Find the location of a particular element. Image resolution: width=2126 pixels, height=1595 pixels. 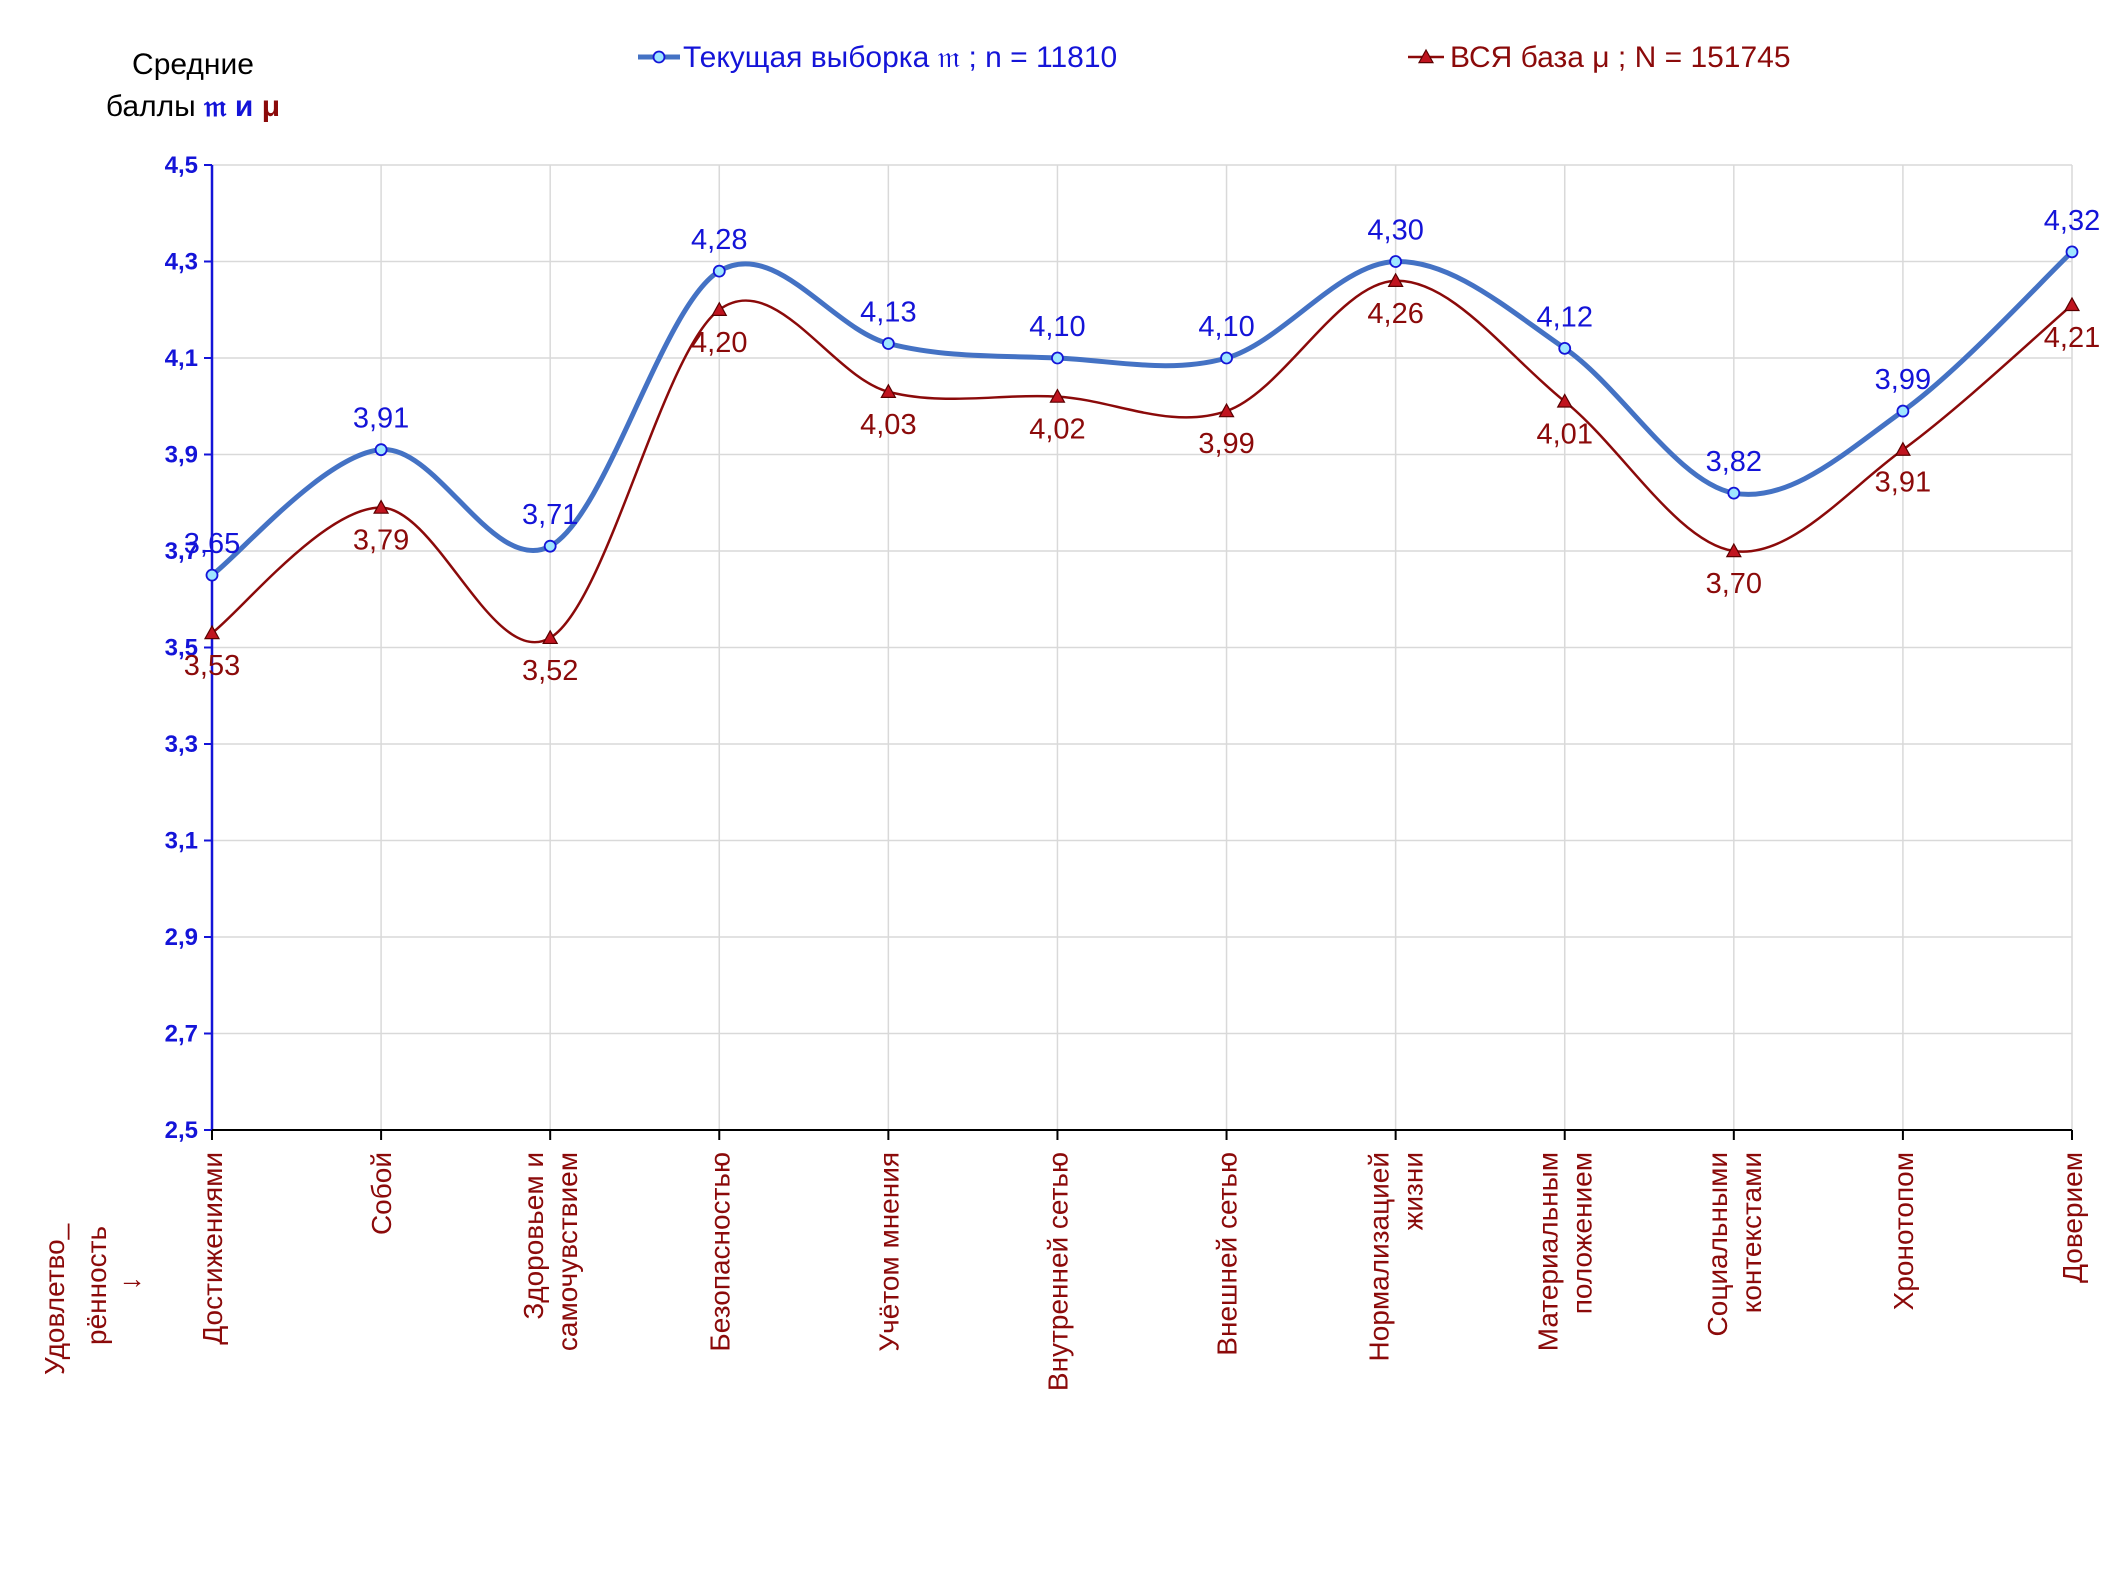

data-label-base: 3,53 is located at coordinates (212, 666).